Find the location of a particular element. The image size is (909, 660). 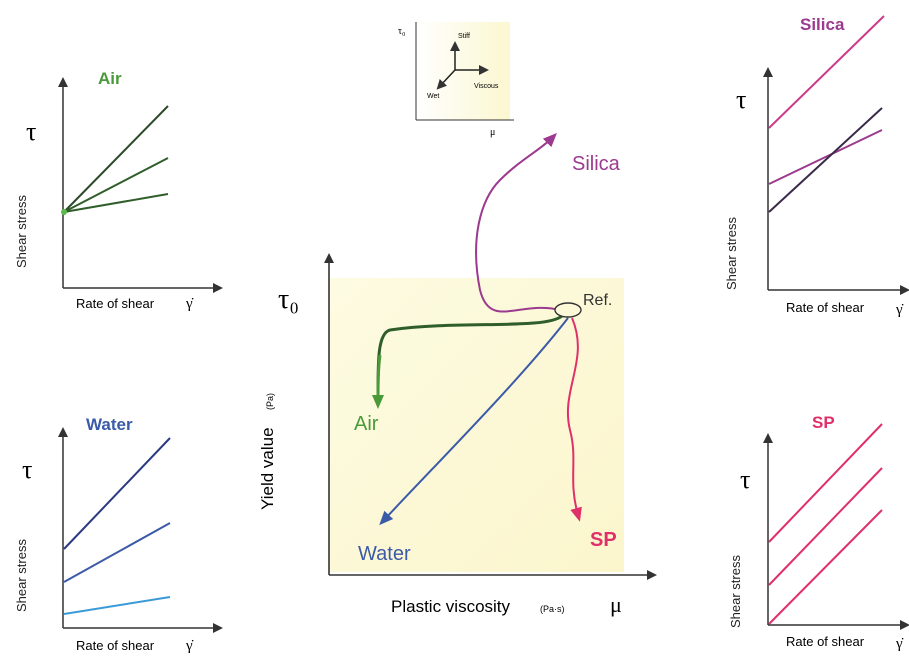

air-xlabel: Rate of shear is located at coordinates (115, 303).